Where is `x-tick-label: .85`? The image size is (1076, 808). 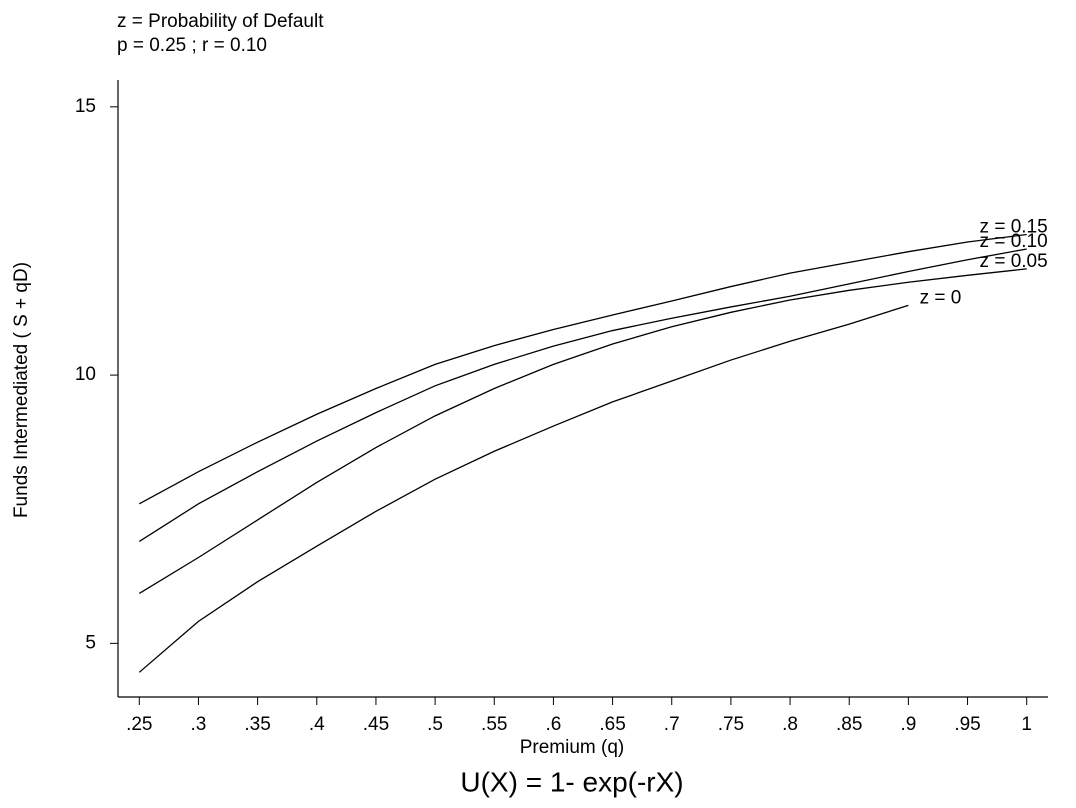 x-tick-label: .85 is located at coordinates (849, 724).